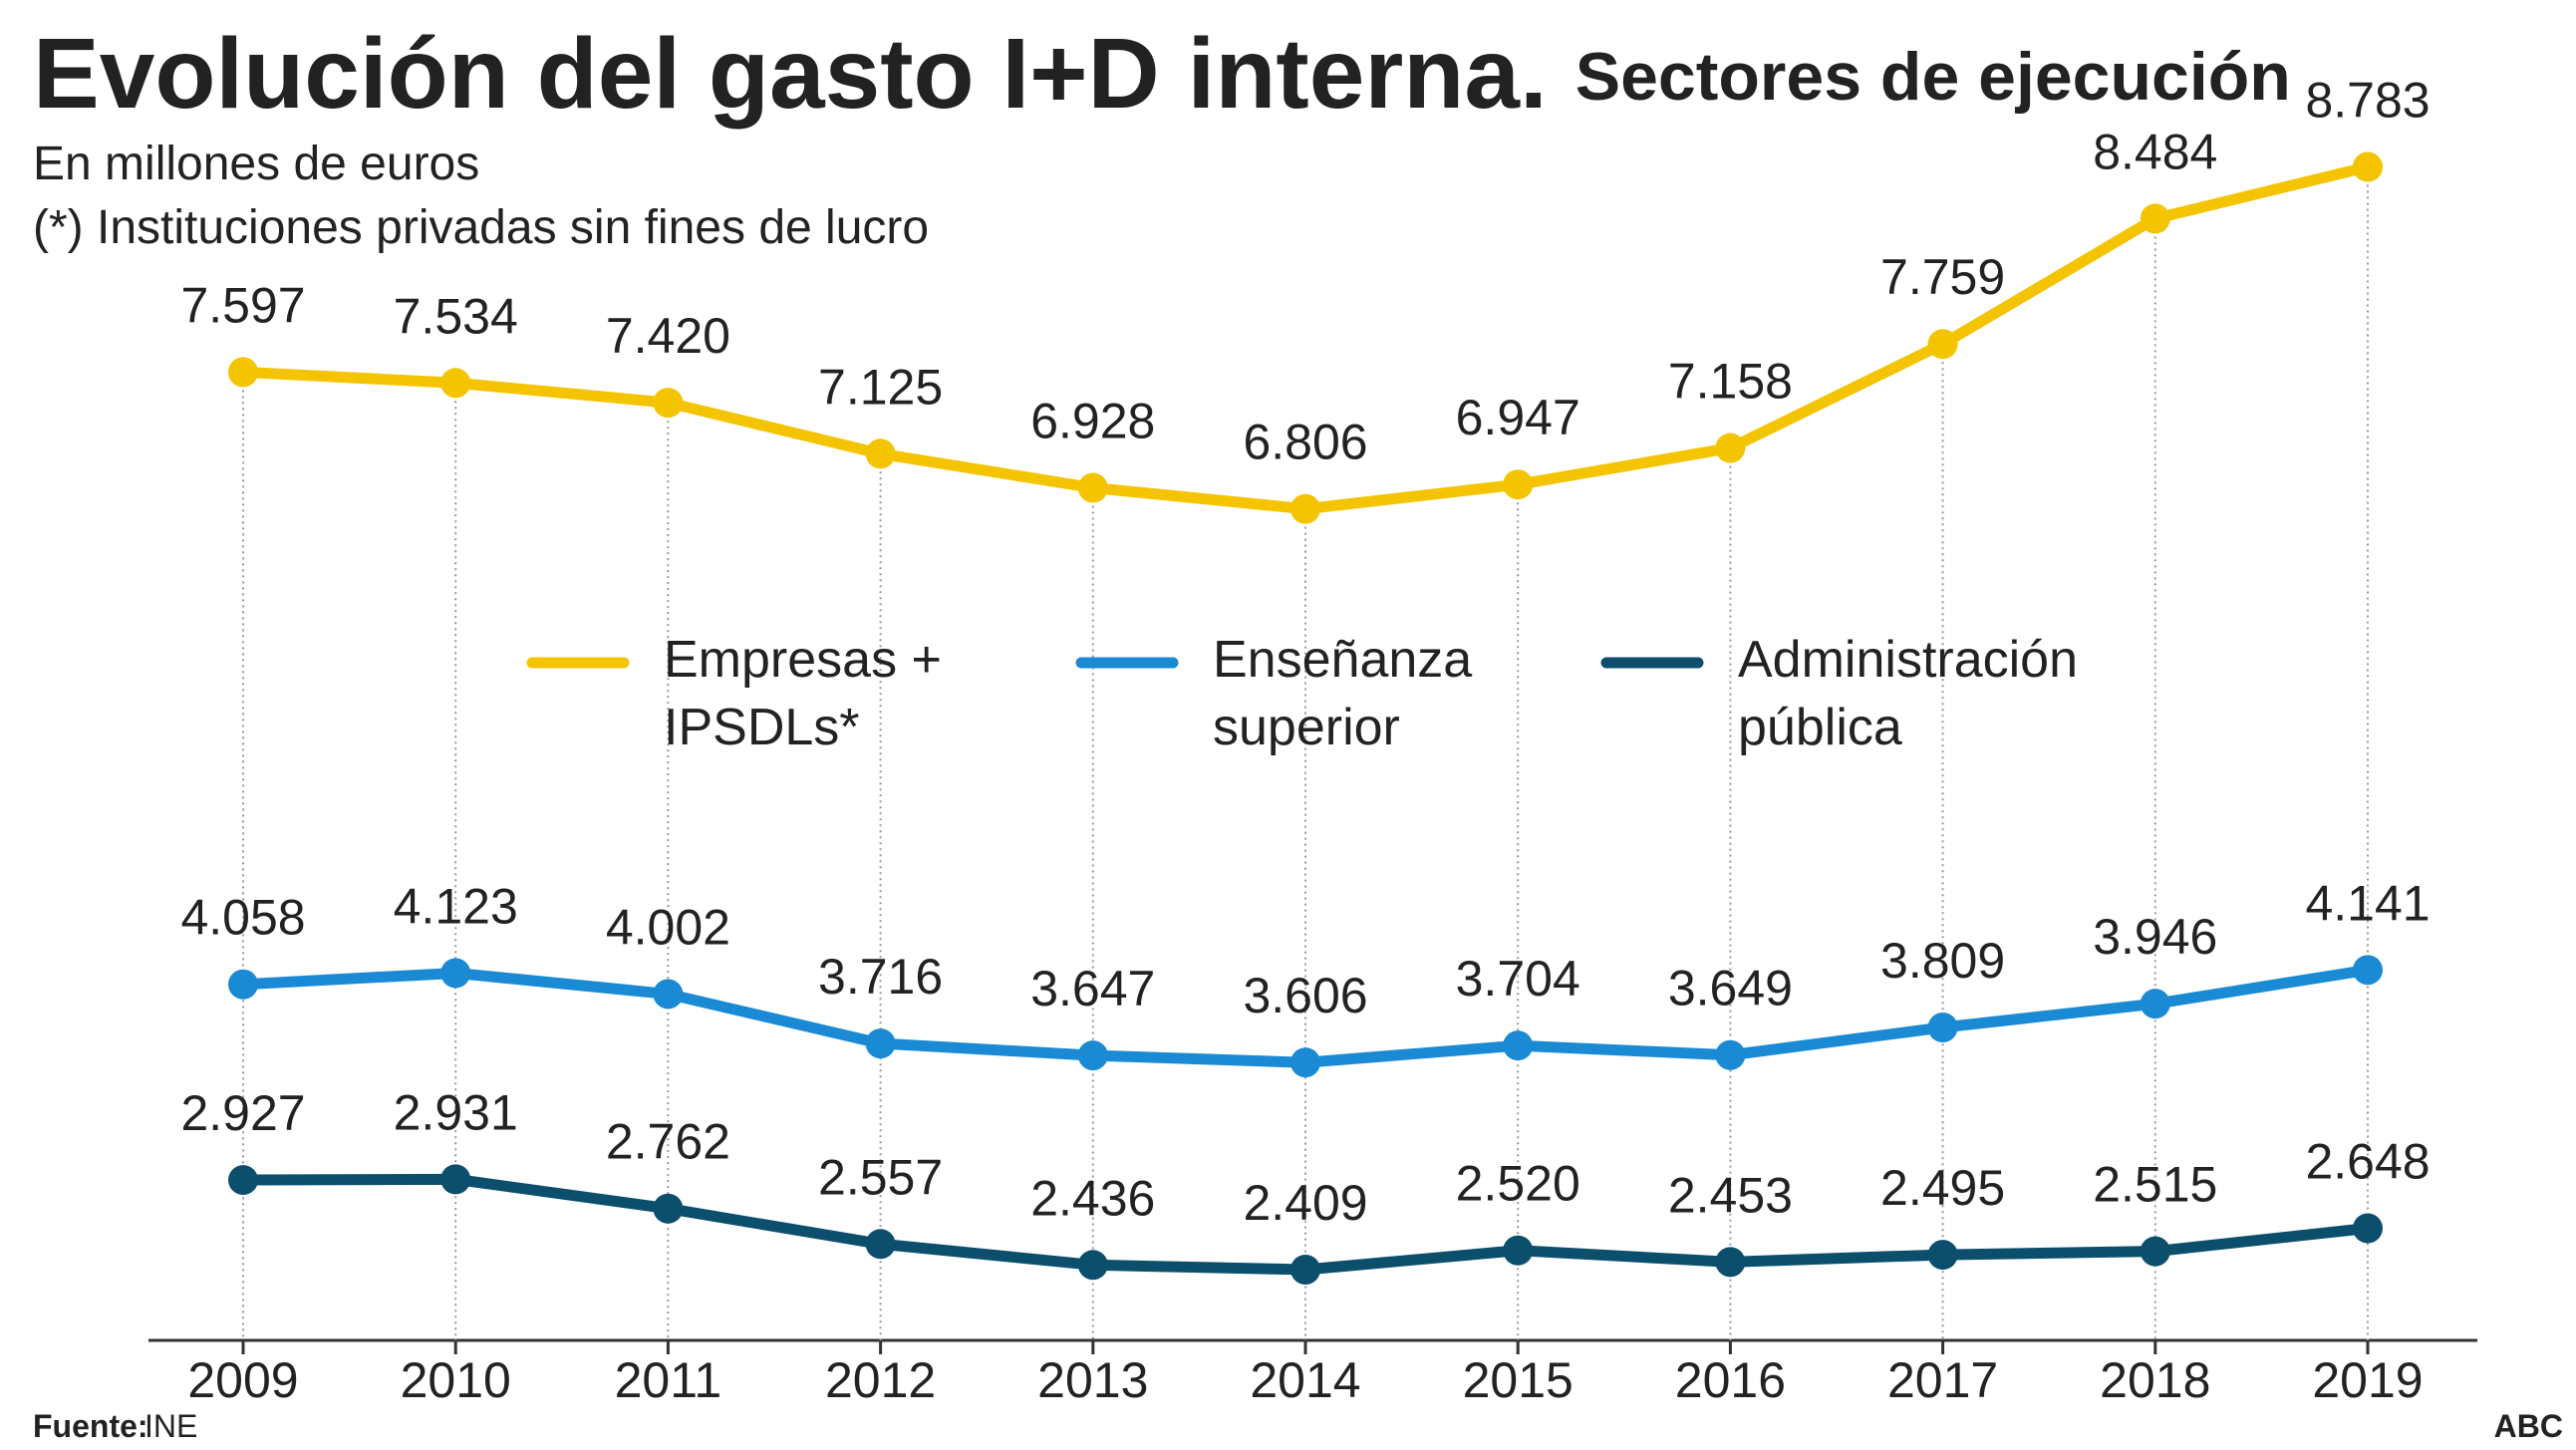 Image resolution: width=2576 pixels, height=1450 pixels. Describe the element at coordinates (880, 387) in the screenshot. I see `value-label: 7.125` at that location.